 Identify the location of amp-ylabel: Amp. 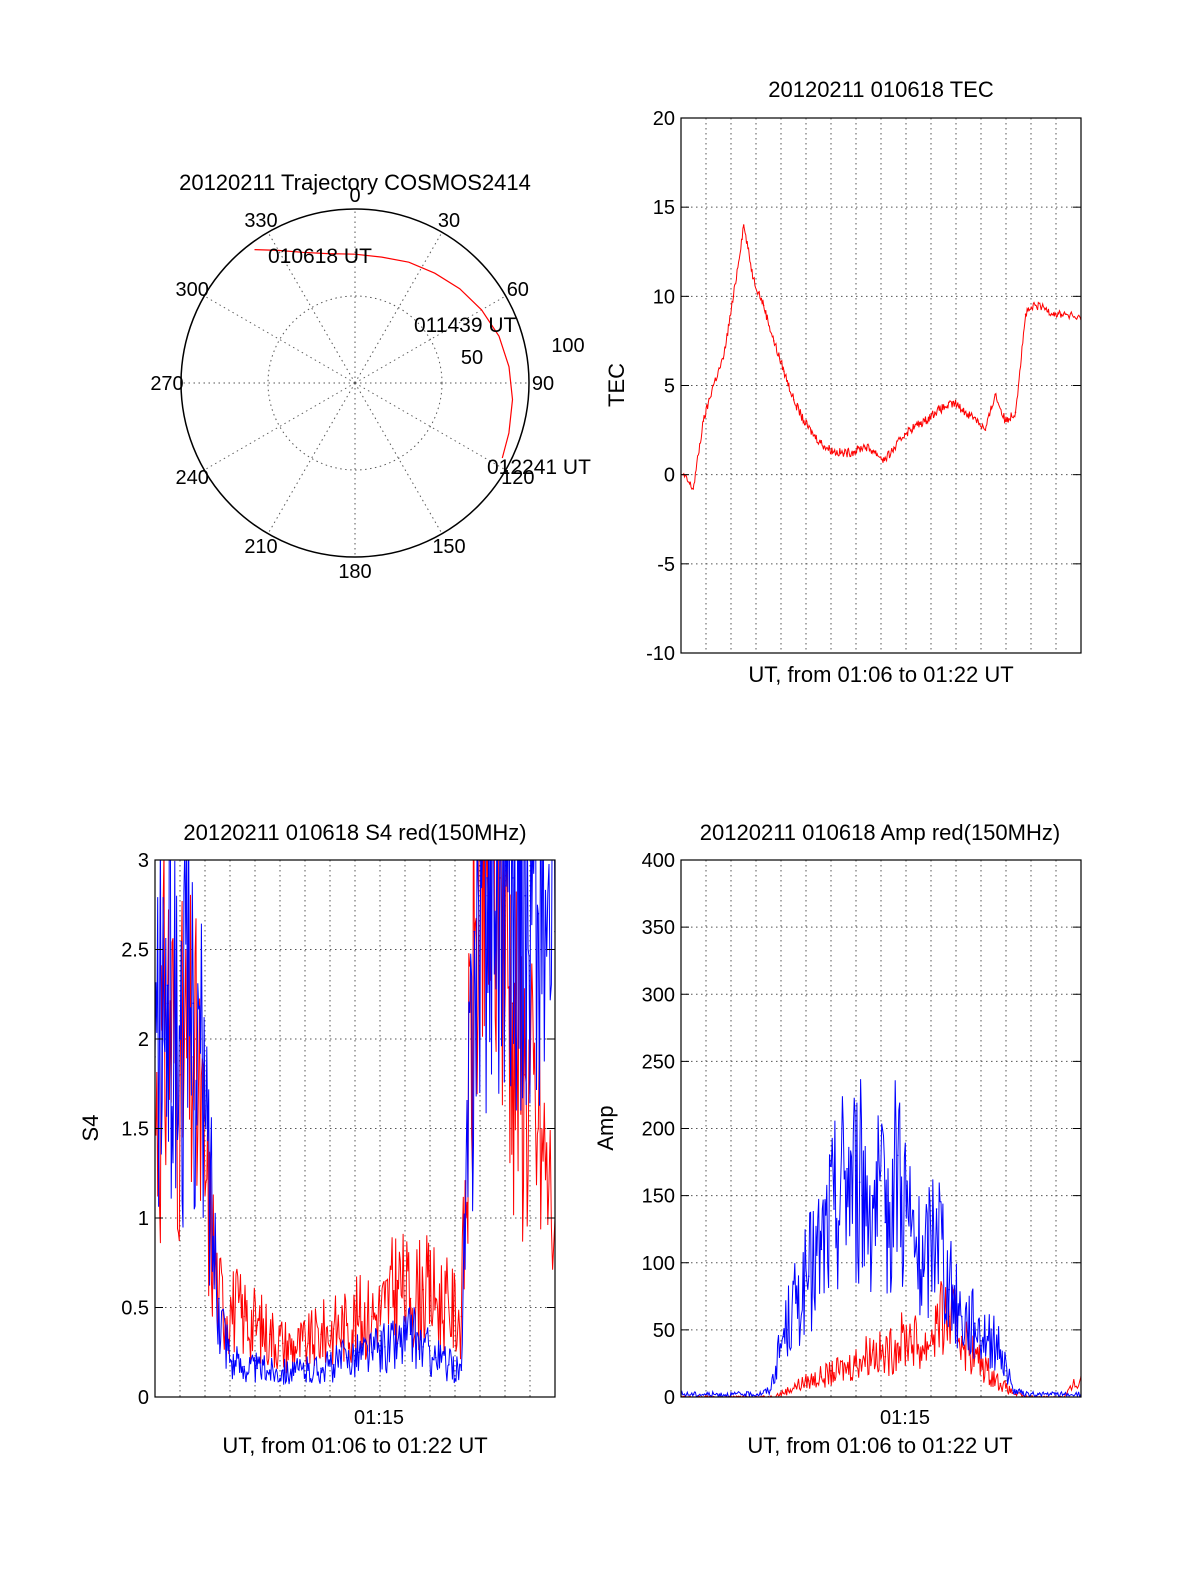
(605, 1127).